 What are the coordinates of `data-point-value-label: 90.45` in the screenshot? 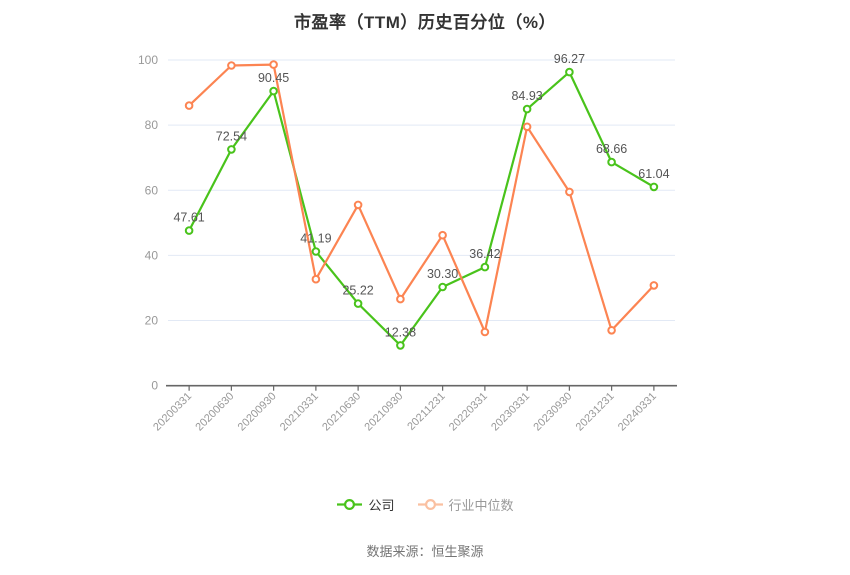 It's located at (273, 78).